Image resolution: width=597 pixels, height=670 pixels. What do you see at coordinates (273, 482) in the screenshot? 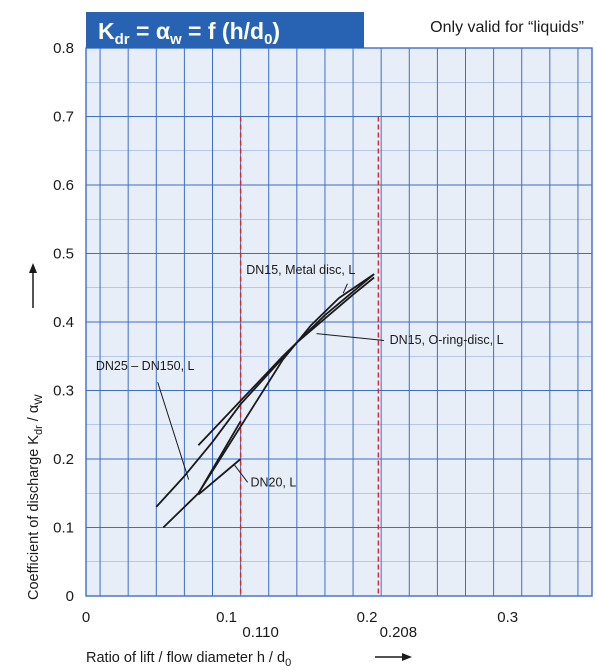
I see `annotation-label: DN20, L` at bounding box center [273, 482].